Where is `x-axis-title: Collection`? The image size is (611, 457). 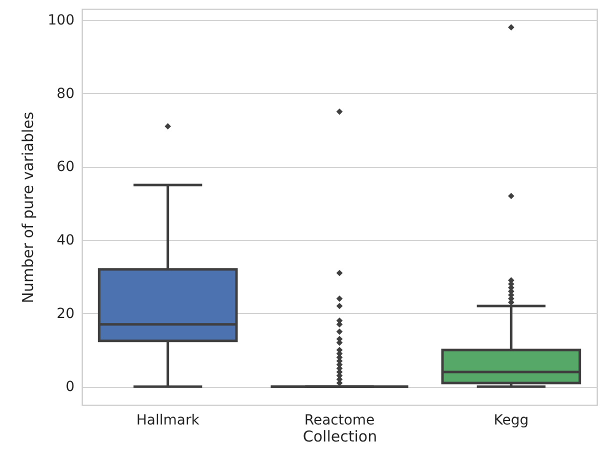
x-axis-title: Collection is located at coordinates (340, 437).